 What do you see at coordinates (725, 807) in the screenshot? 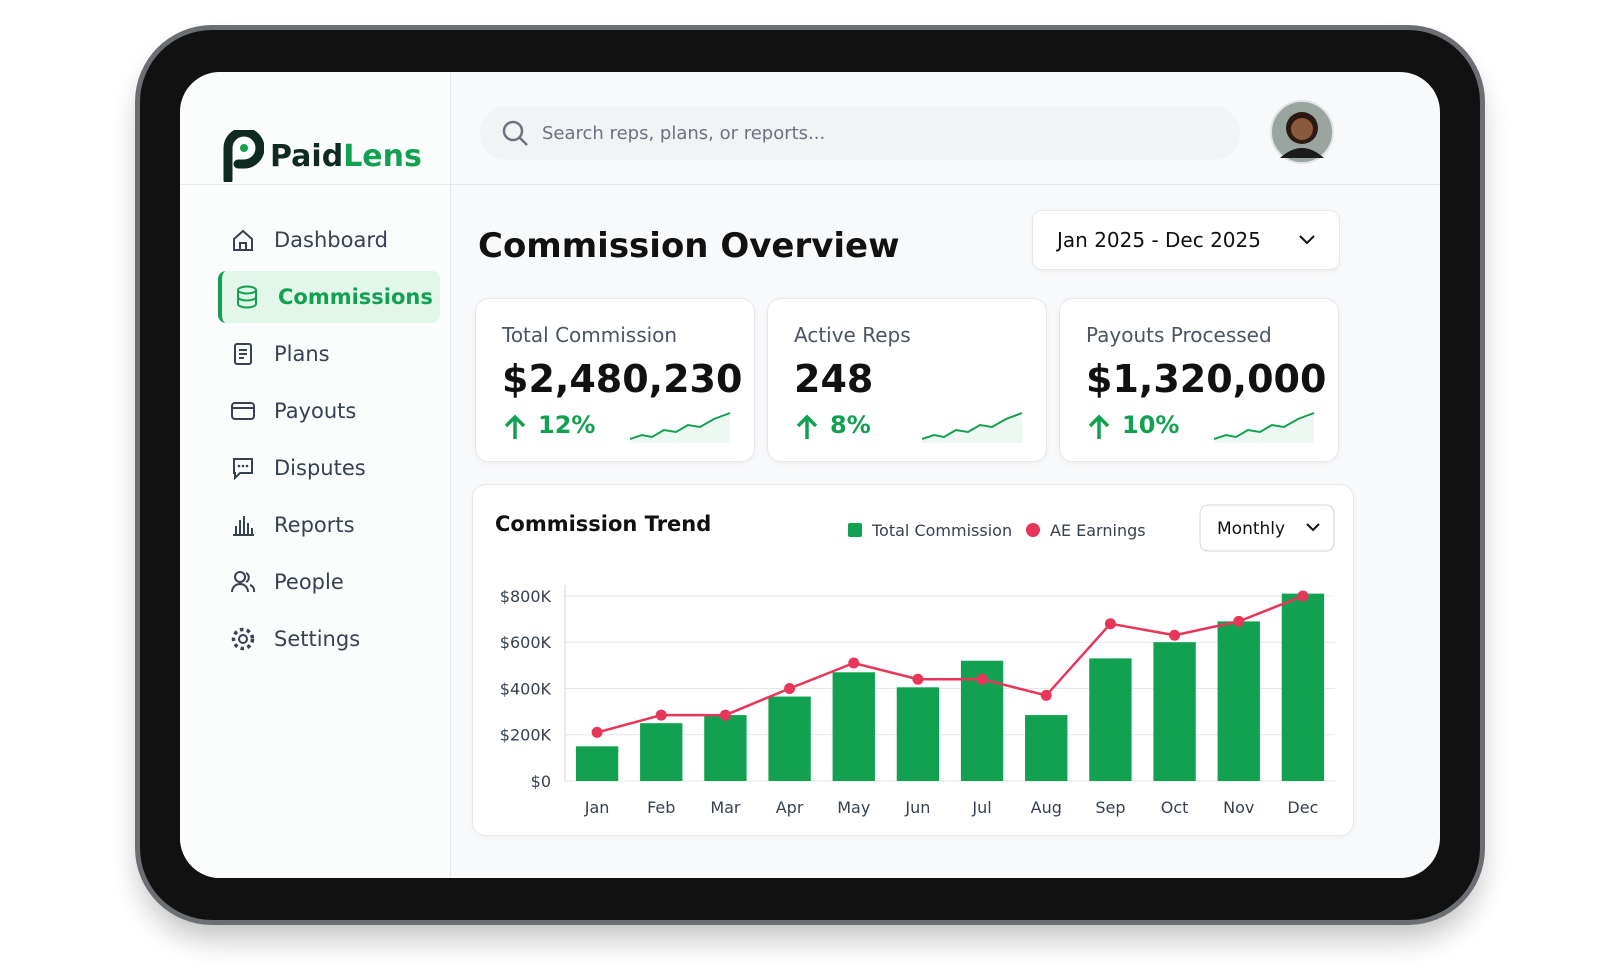
I see `x-tick-label: Mar` at bounding box center [725, 807].